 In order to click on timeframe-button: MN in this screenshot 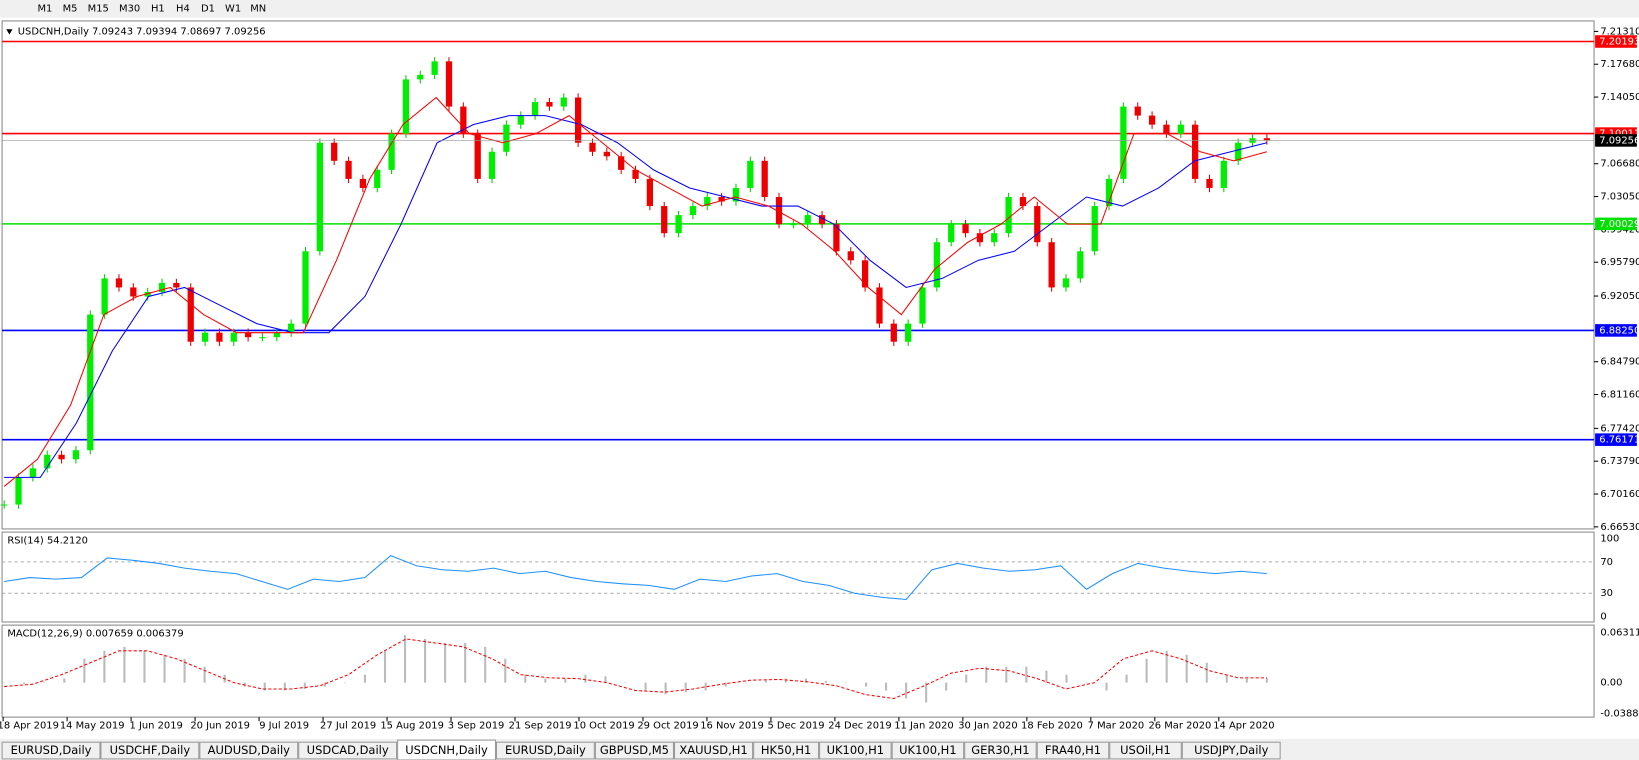, I will do `click(258, 8)`.